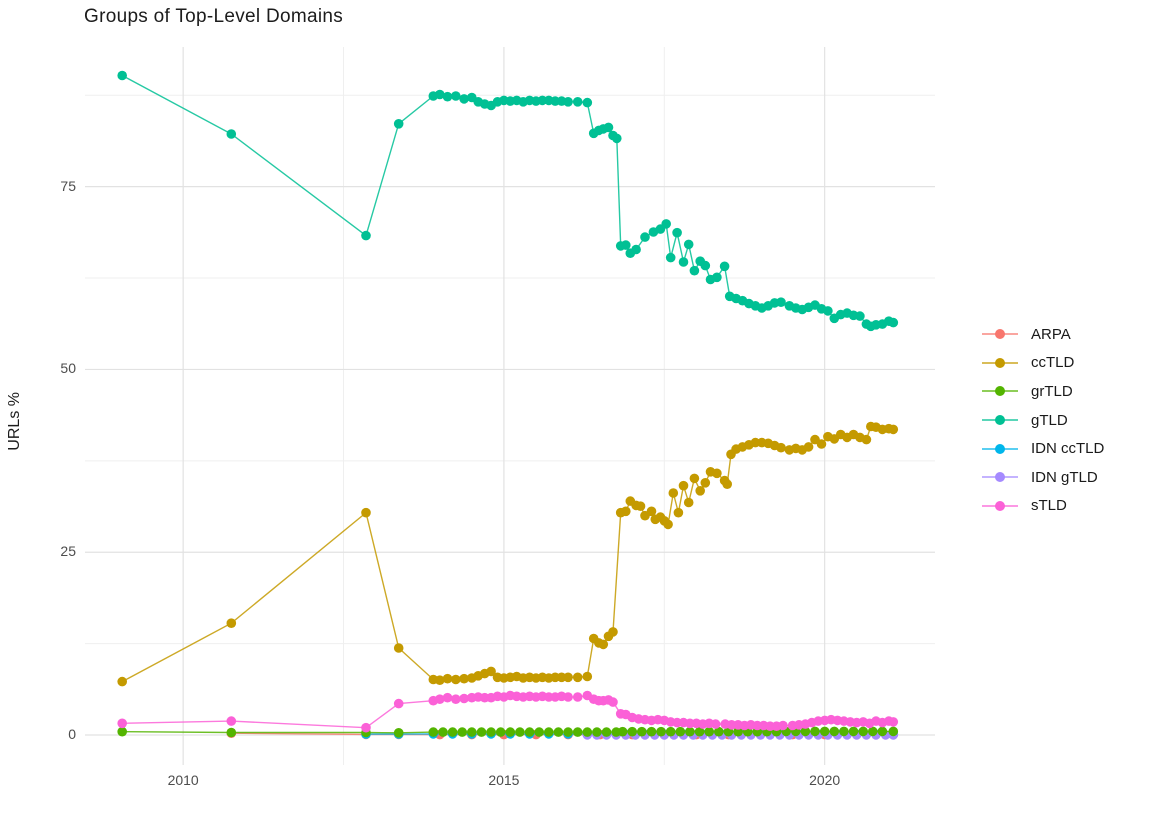 Image resolution: width=1164 pixels, height=827 pixels. What do you see at coordinates (825, 780) in the screenshot?
I see `x-tick-label-2020: 2020` at bounding box center [825, 780].